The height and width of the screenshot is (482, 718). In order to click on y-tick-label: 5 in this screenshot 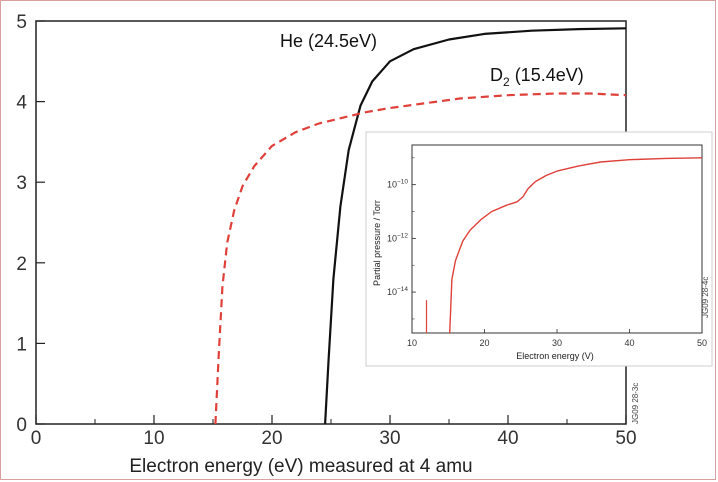, I will do `click(21, 22)`.